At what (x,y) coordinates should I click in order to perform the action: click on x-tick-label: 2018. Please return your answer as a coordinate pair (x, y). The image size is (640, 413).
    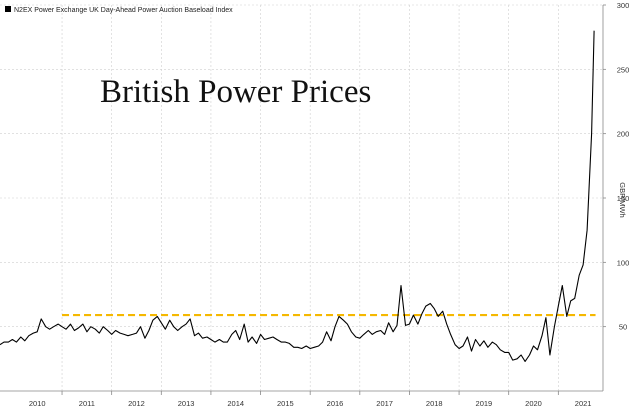
    Looking at the image, I should click on (434, 403).